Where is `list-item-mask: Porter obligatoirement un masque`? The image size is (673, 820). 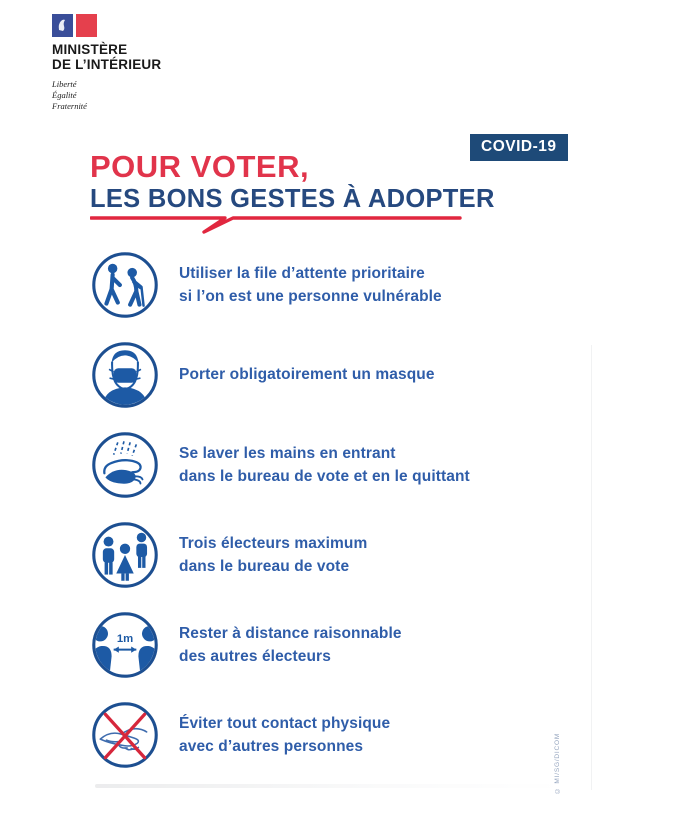 list-item-mask: Porter obligatoirement un masque is located at coordinates (326, 375).